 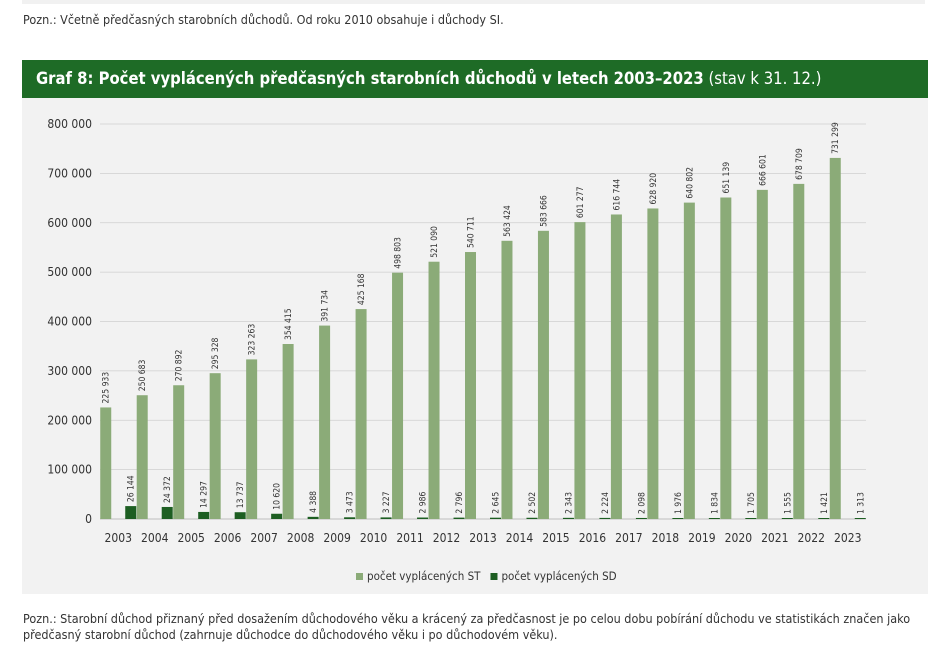 I want to click on data-label-sd: 1 976, so click(x=679, y=503).